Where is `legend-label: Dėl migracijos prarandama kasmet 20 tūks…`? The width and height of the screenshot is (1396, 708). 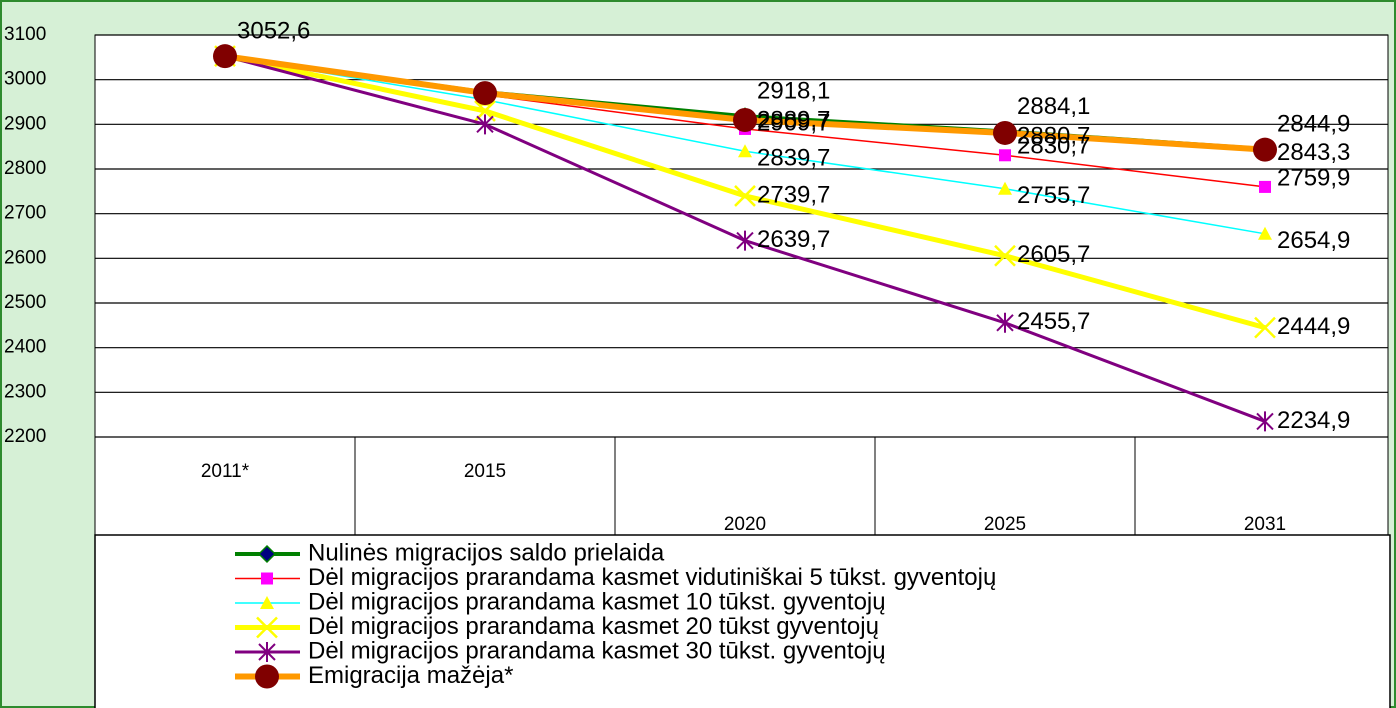
legend-label: Dėl migracijos prarandama kasmet 20 tūks… is located at coordinates (593, 626).